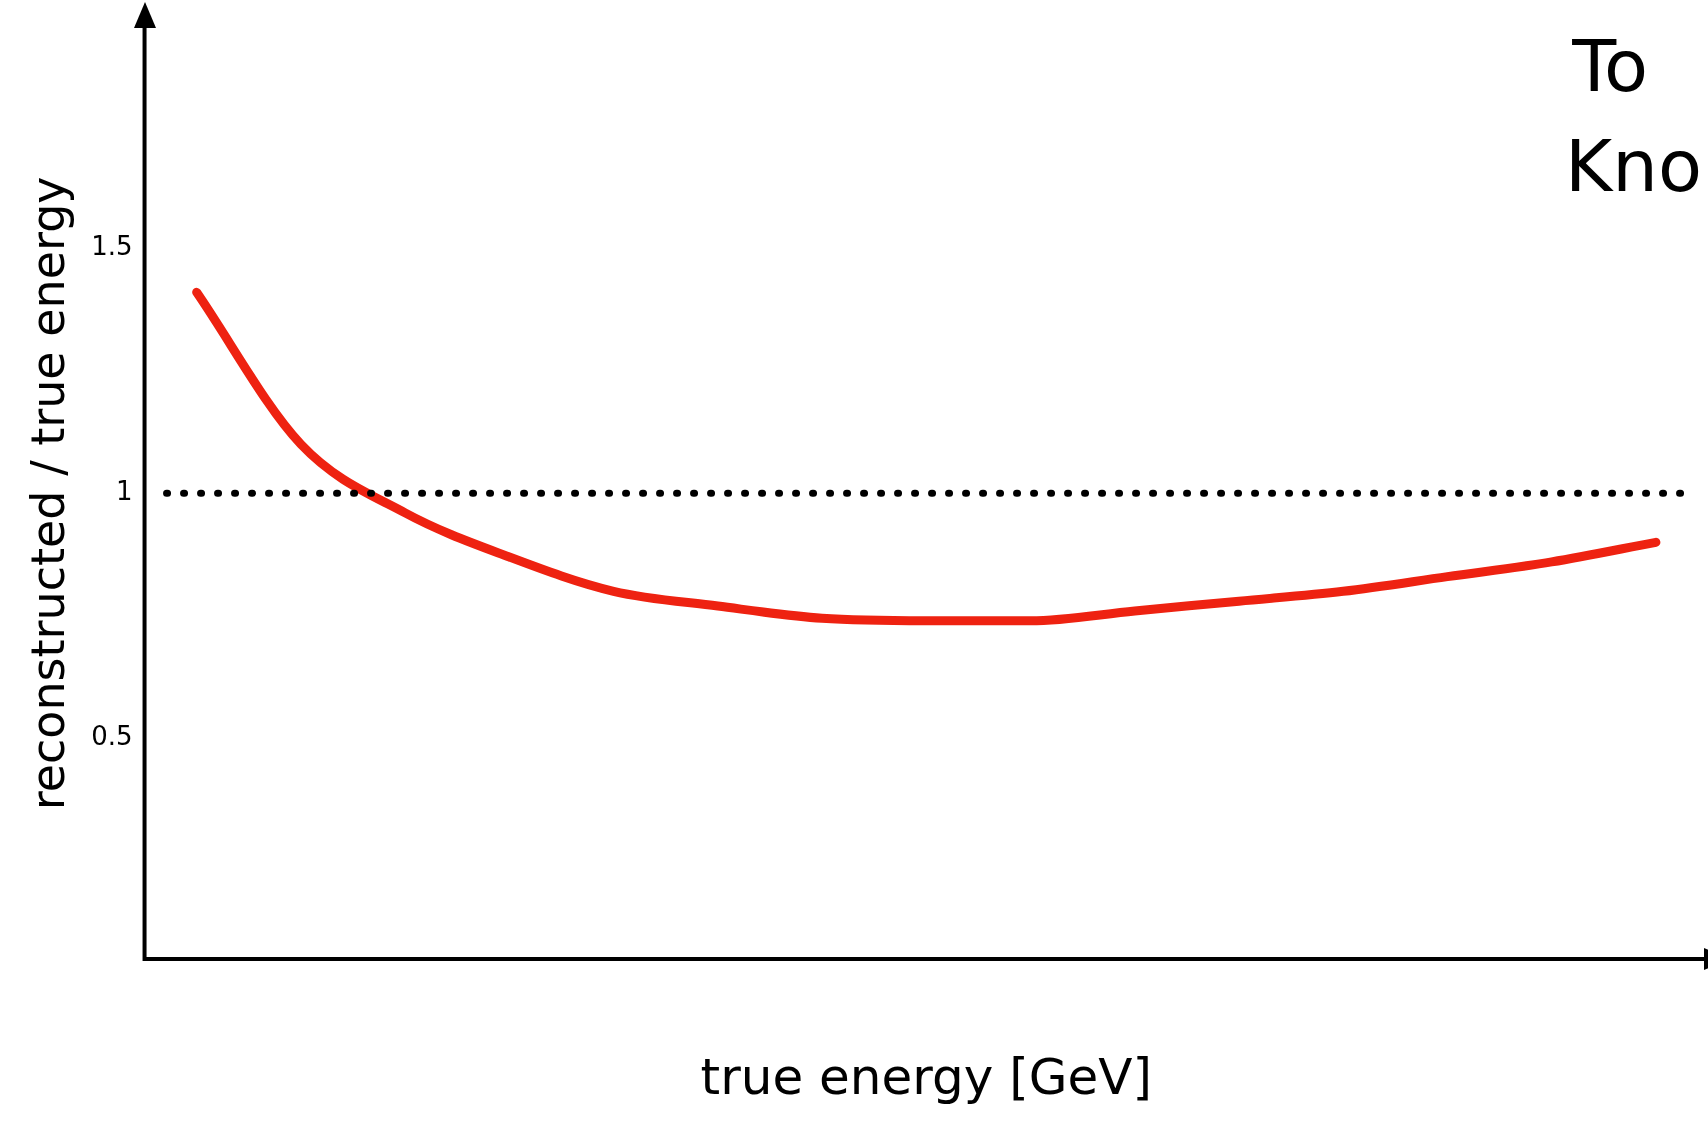 The width and height of the screenshot is (1708, 1125). I want to click on y-tick-label: 1, so click(124, 491).